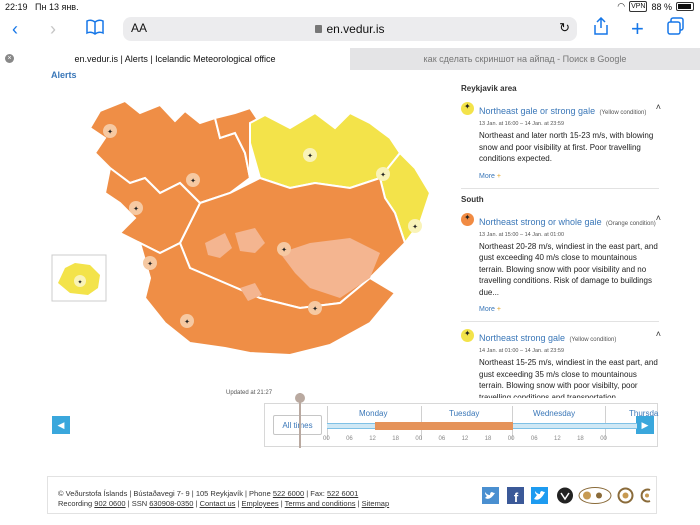 This screenshot has height=525, width=700. I want to click on all-times-button: All times, so click(297, 425).